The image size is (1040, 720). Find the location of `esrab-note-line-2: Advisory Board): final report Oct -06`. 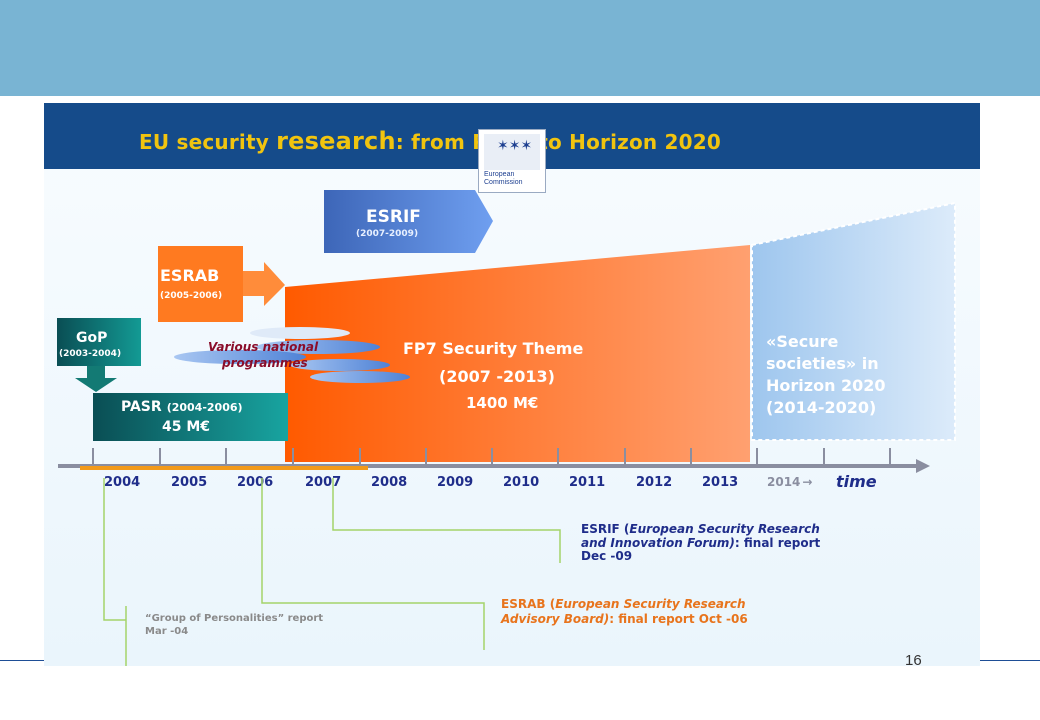

esrab-note-line-2: Advisory Board): final report Oct -06 is located at coordinates (624, 619).